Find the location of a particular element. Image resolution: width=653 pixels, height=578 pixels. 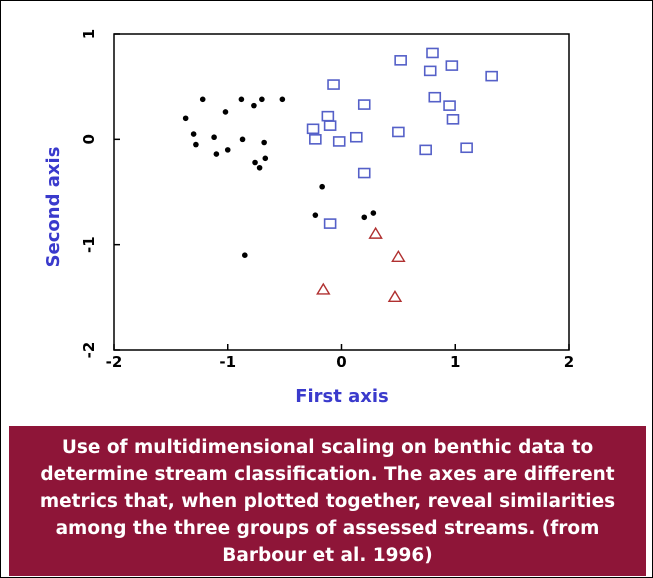

y-axis-title: Second axis is located at coordinates (53, 207).